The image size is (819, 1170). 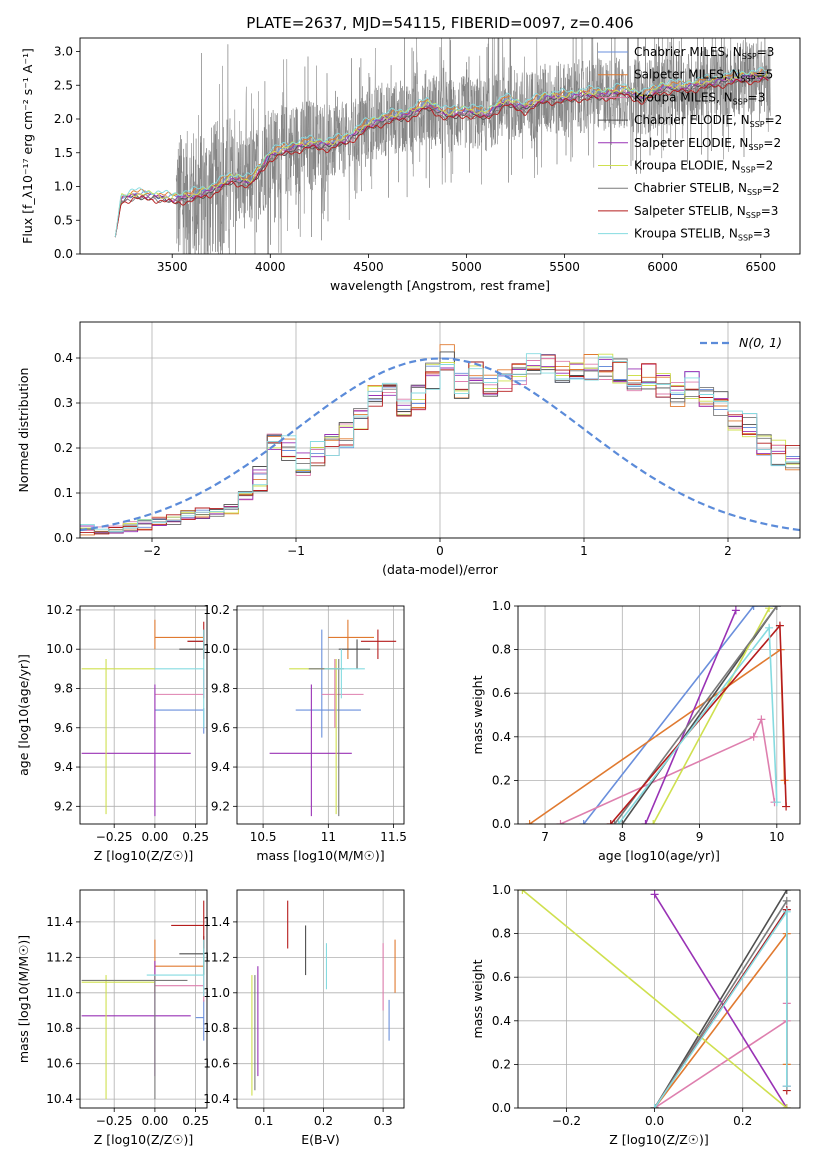 I want to click on x-tick-label: −0.2, so click(x=566, y=1121).